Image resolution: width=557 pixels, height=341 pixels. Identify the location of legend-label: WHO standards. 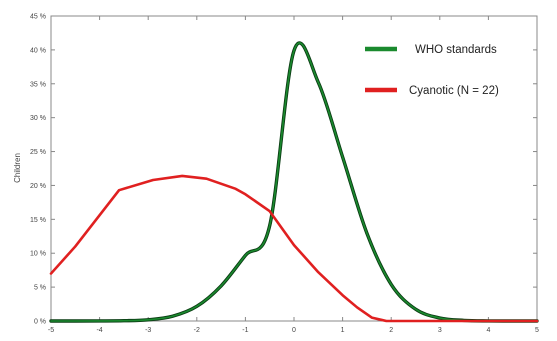
(456, 50).